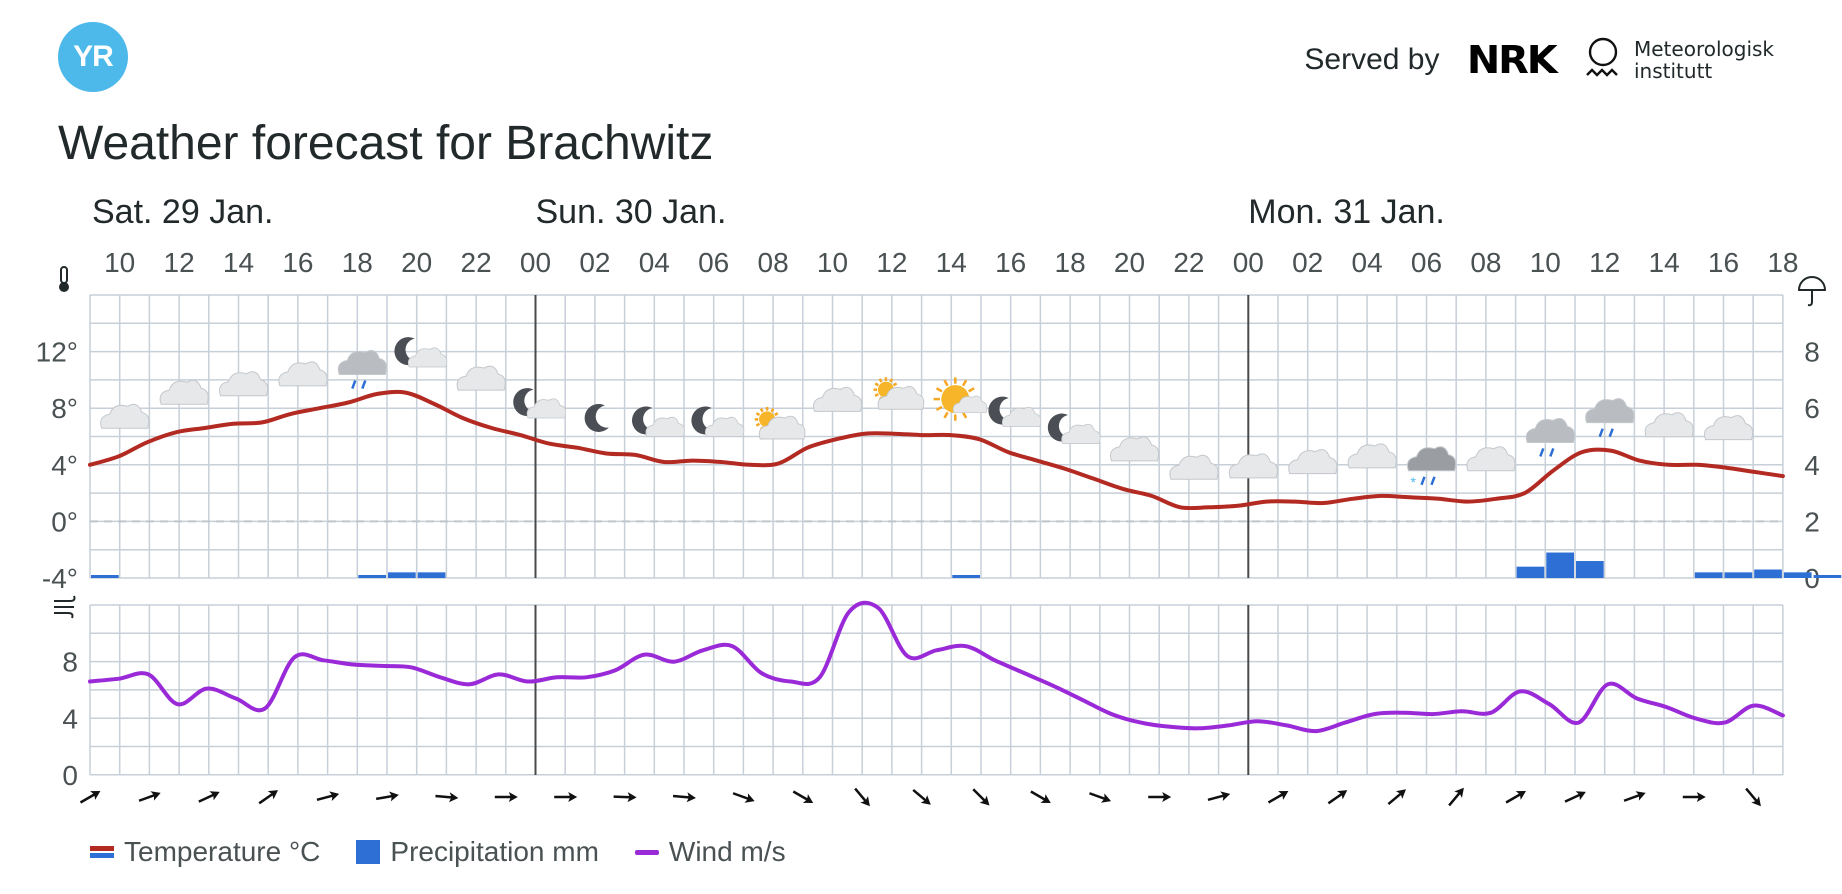 The image size is (1842, 894). I want to click on day-label: Mon. 31 Jan., so click(1346, 212).